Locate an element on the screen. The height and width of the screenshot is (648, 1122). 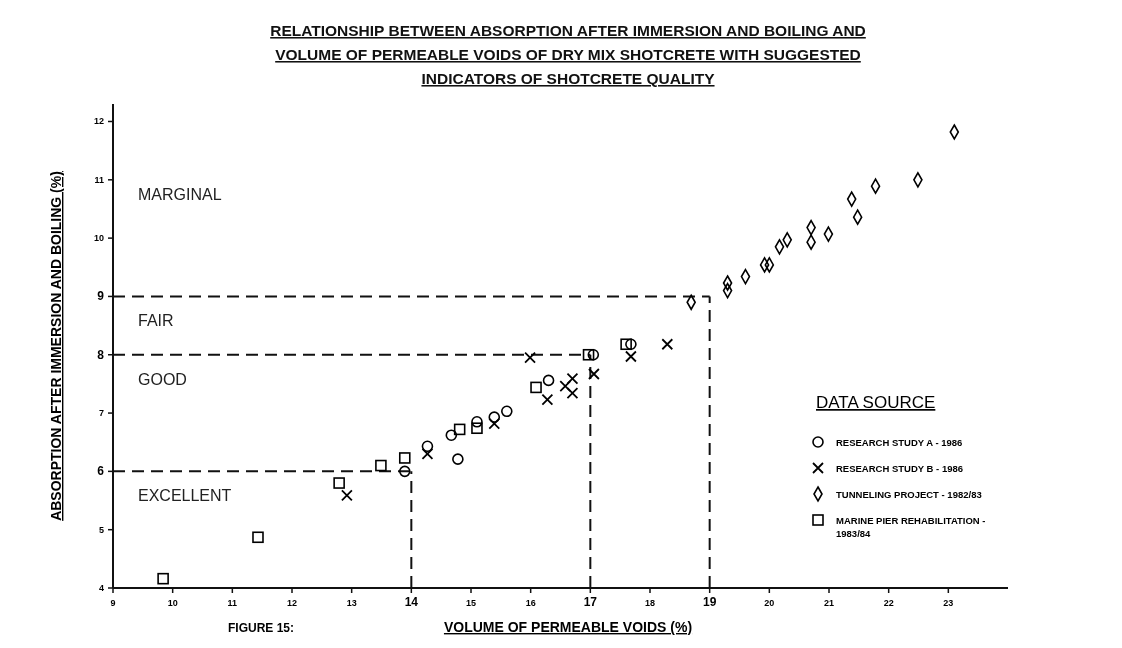
chart-title: RELATIONSHIP BETWEEN ABSORPTION AFTER IMMERSION AND BOILING AND VOLUME OF PERMEABLE VOIDS OF DRY MIX SHOTCRETE WITH SUGGESTED INDICATORS OF SHOTCRETE QUALITY is located at coordinates (568, 54).